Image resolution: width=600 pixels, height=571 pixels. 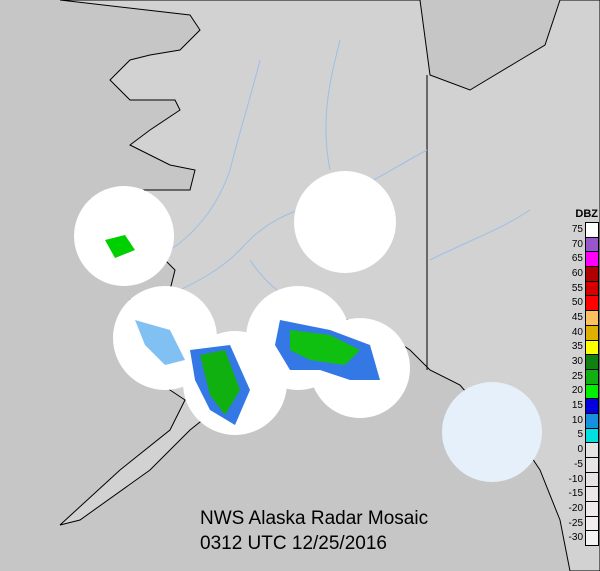 I want to click on legend-entry: -25, so click(x=583, y=523).